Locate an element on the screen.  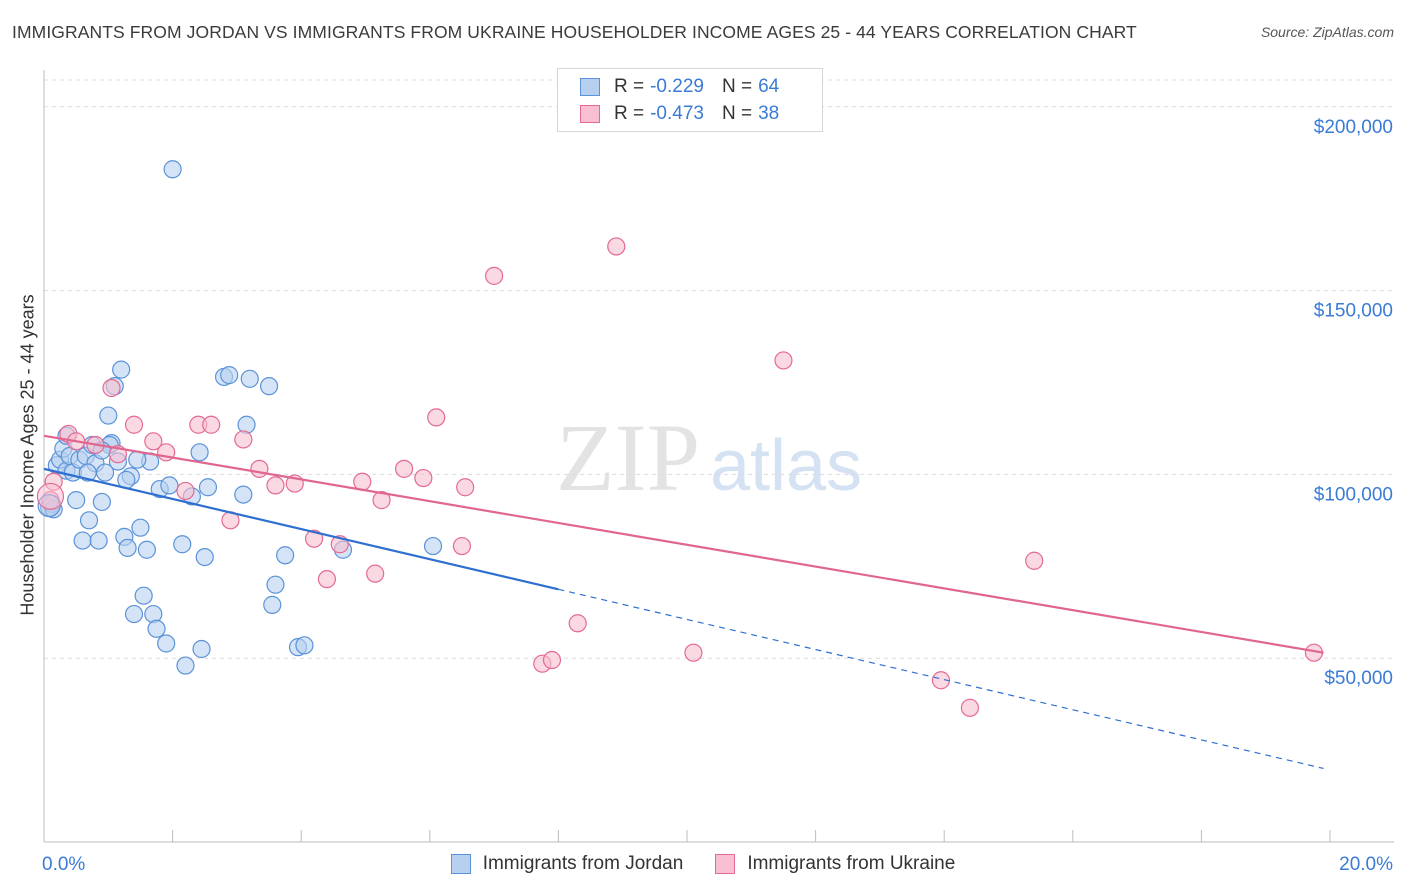
series-legend-label-jordan: Immigrants from Jordan is located at coordinates (583, 863).